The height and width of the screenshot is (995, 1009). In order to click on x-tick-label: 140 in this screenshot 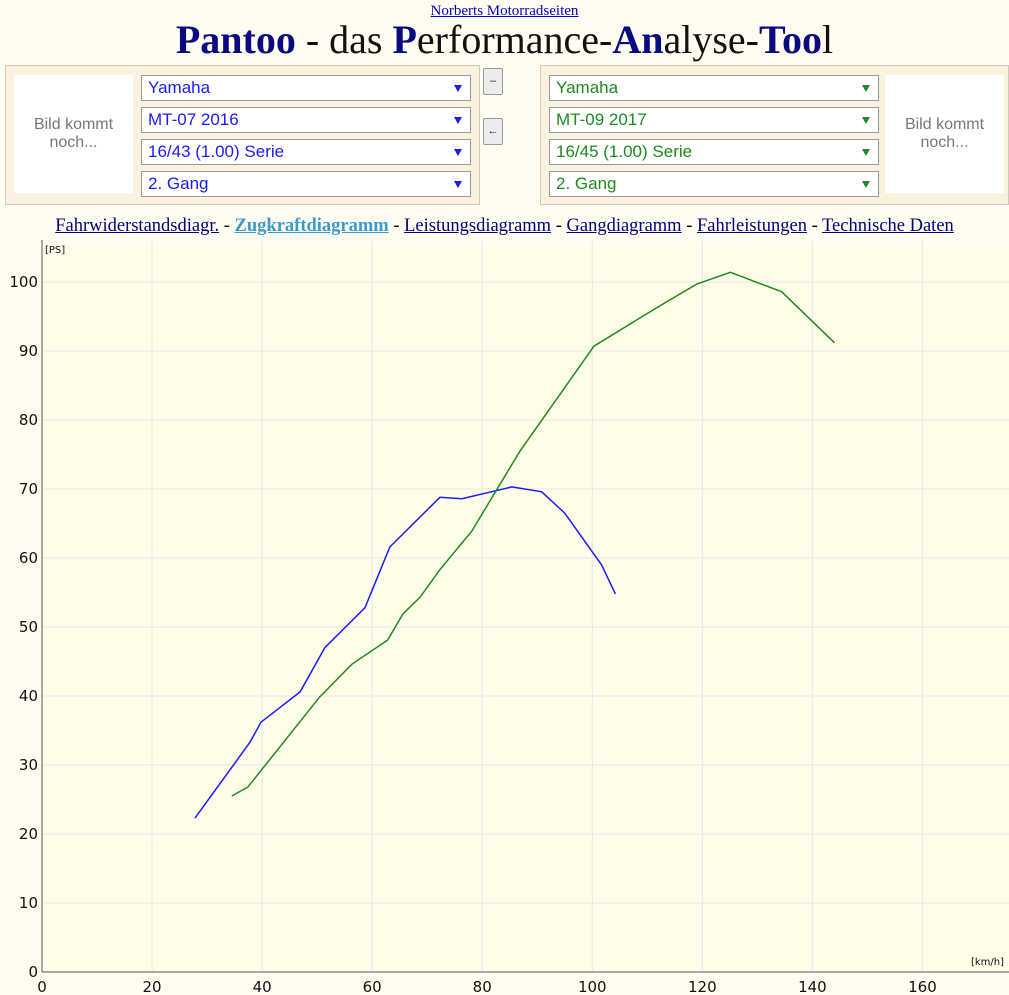, I will do `click(812, 986)`.